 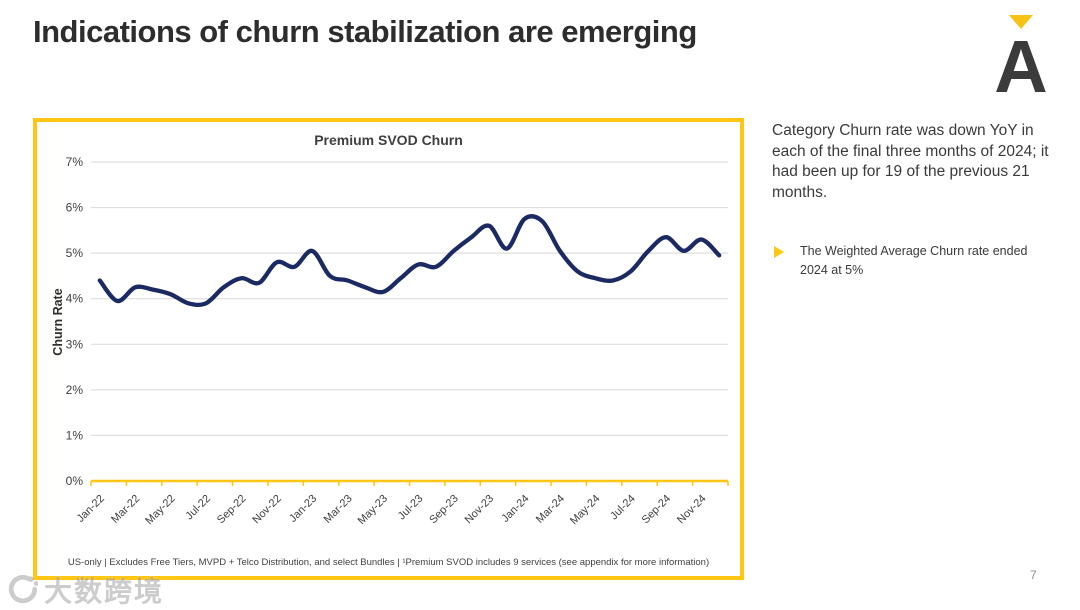 I want to click on svg-text: 6%, so click(x=75, y=208).